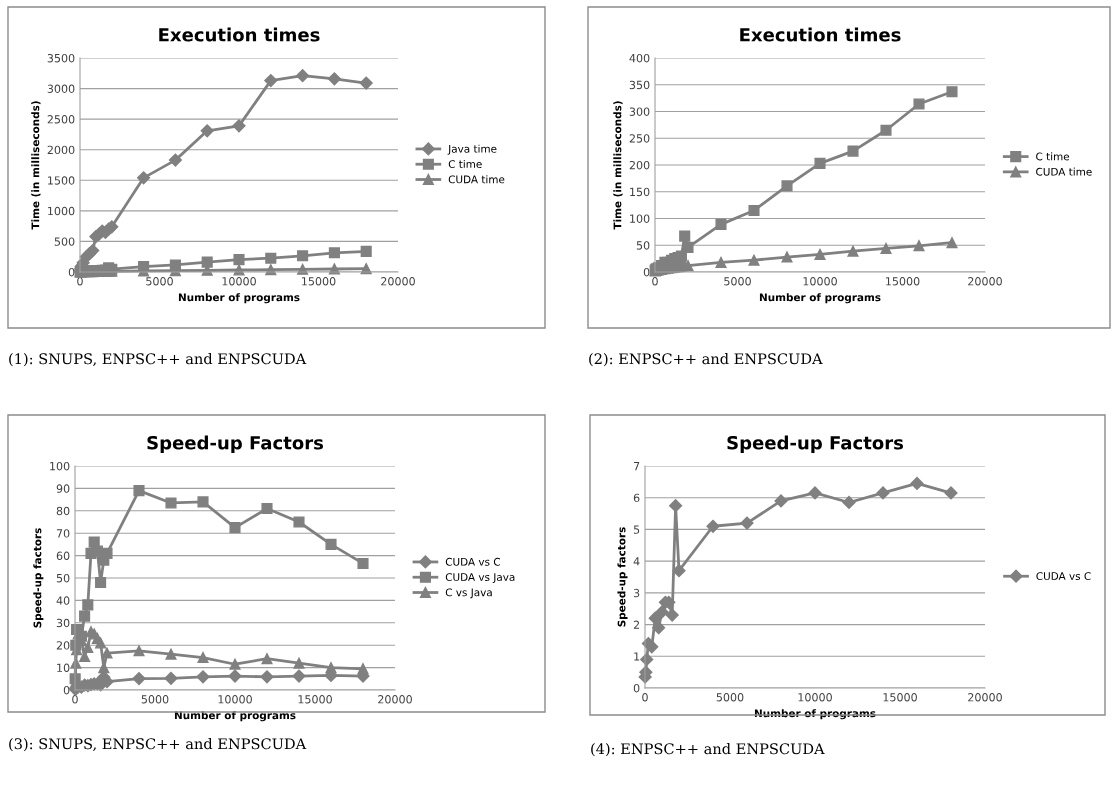 Image resolution: width=1113 pixels, height=789 pixels. What do you see at coordinates (61, 211) in the screenshot?
I see `y-tick-label: 1000` at bounding box center [61, 211].